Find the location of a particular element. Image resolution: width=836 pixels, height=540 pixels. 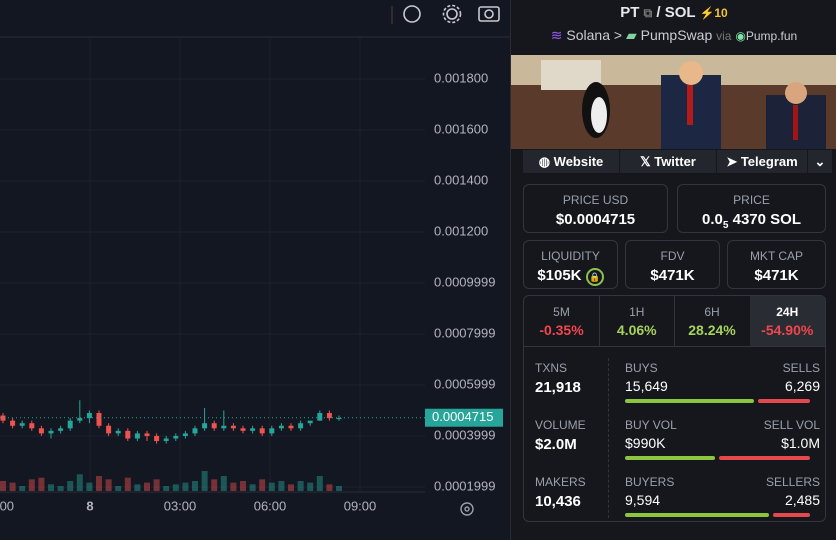

right-label: SELLERS is located at coordinates (792, 482).